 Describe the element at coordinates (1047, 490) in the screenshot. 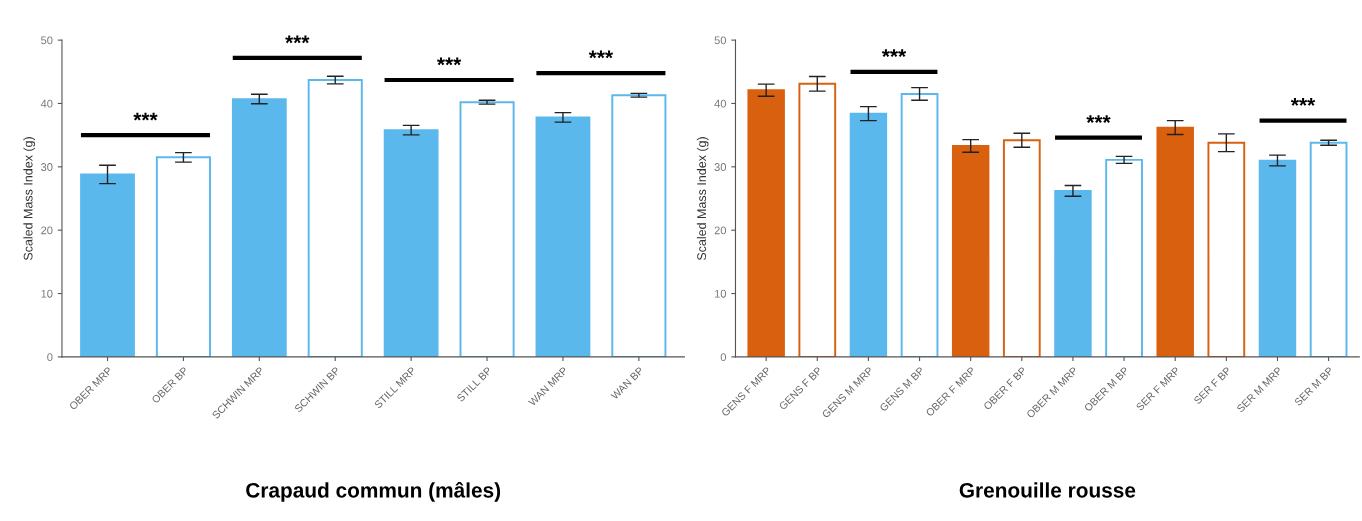

I see `text: Grenouille rousse` at that location.